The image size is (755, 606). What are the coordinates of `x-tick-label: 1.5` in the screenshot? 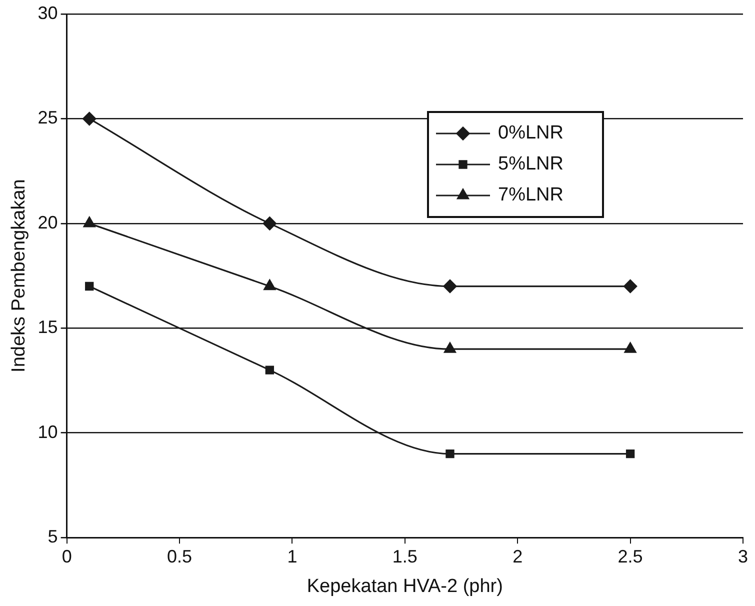 It's located at (405, 556).